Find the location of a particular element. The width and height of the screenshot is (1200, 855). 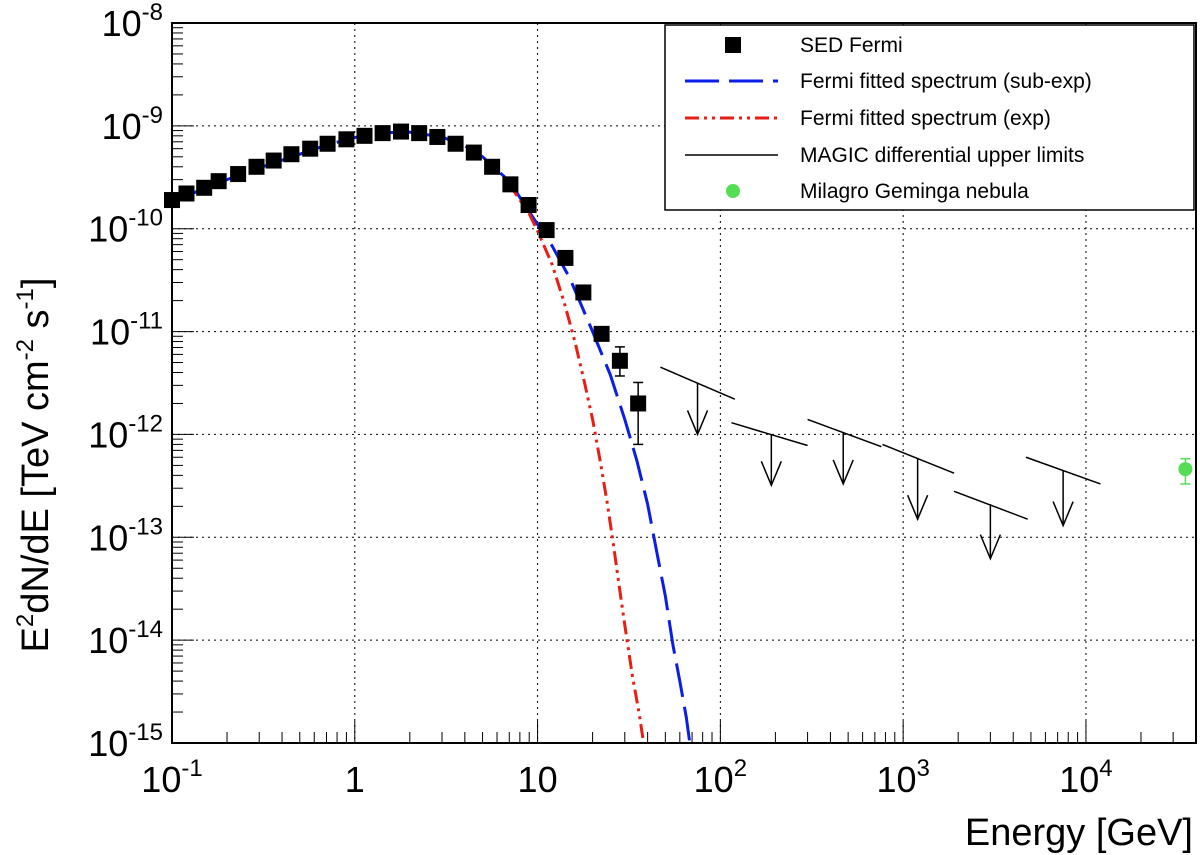

y-tick-label: 10⁻¹¹ is located at coordinates (126, 330).